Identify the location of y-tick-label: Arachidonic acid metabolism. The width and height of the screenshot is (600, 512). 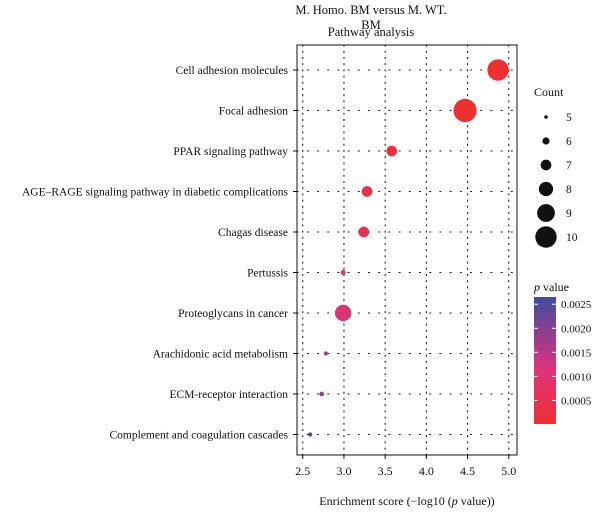
(220, 355).